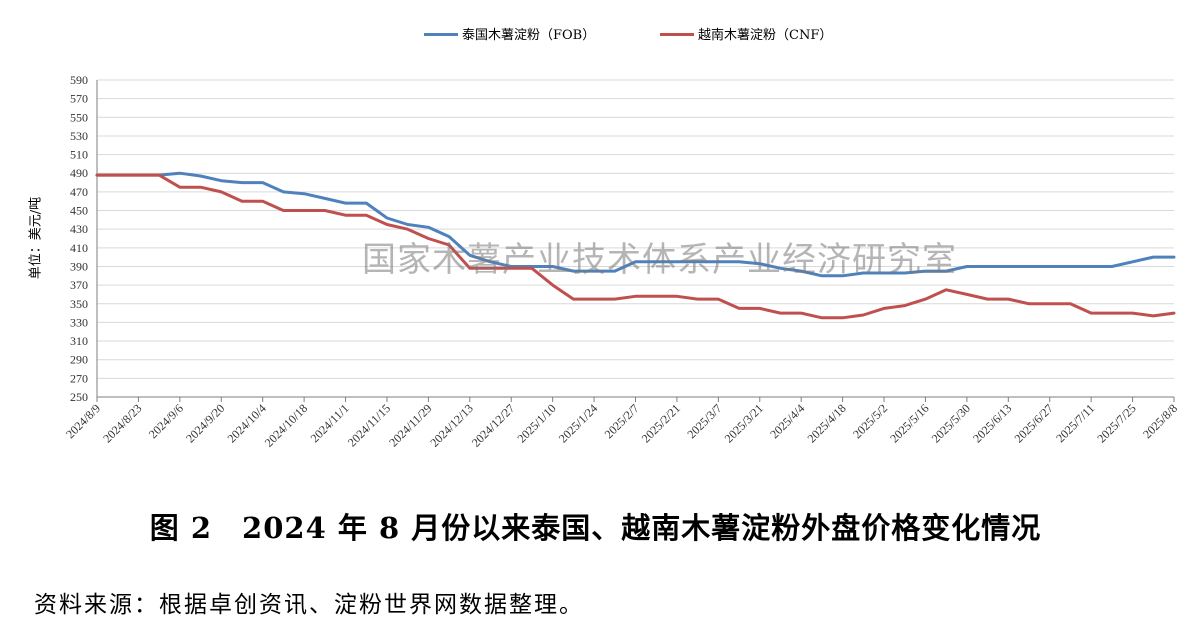 This screenshot has width=1191, height=635. Describe the element at coordinates (909, 423) in the screenshot. I see `x-tick-label: 2025/5/16` at that location.